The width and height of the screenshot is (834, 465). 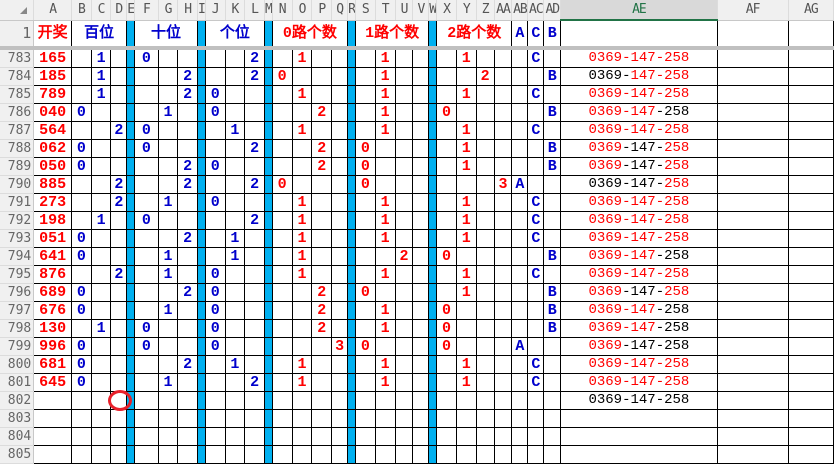 What do you see at coordinates (53, 34) in the screenshot?
I see `header-draw: 开奖` at bounding box center [53, 34].